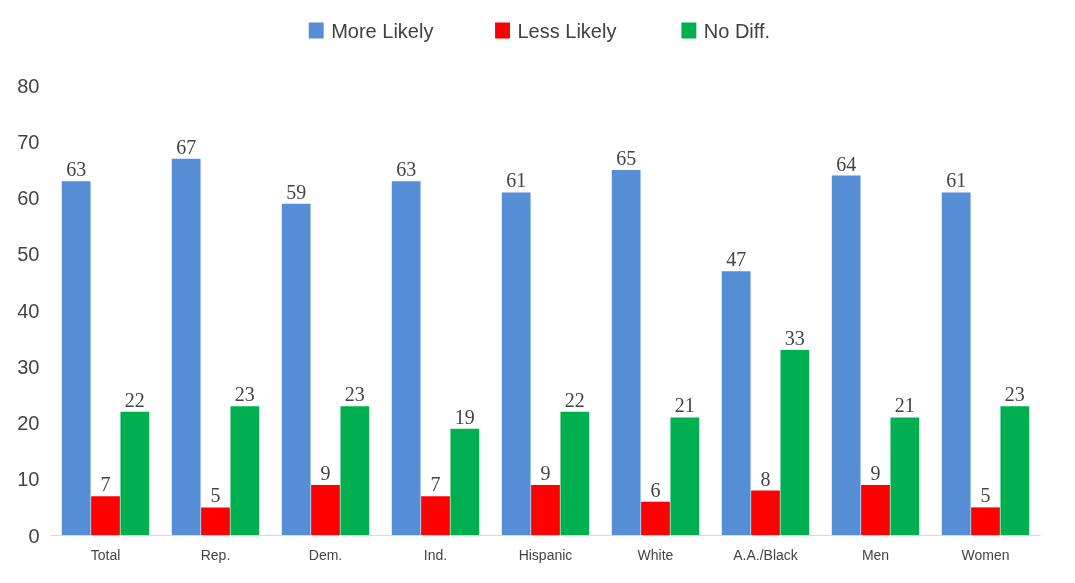 This screenshot has width=1075, height=583. What do you see at coordinates (435, 554) in the screenshot?
I see `x-tick-label: Ind.` at bounding box center [435, 554].